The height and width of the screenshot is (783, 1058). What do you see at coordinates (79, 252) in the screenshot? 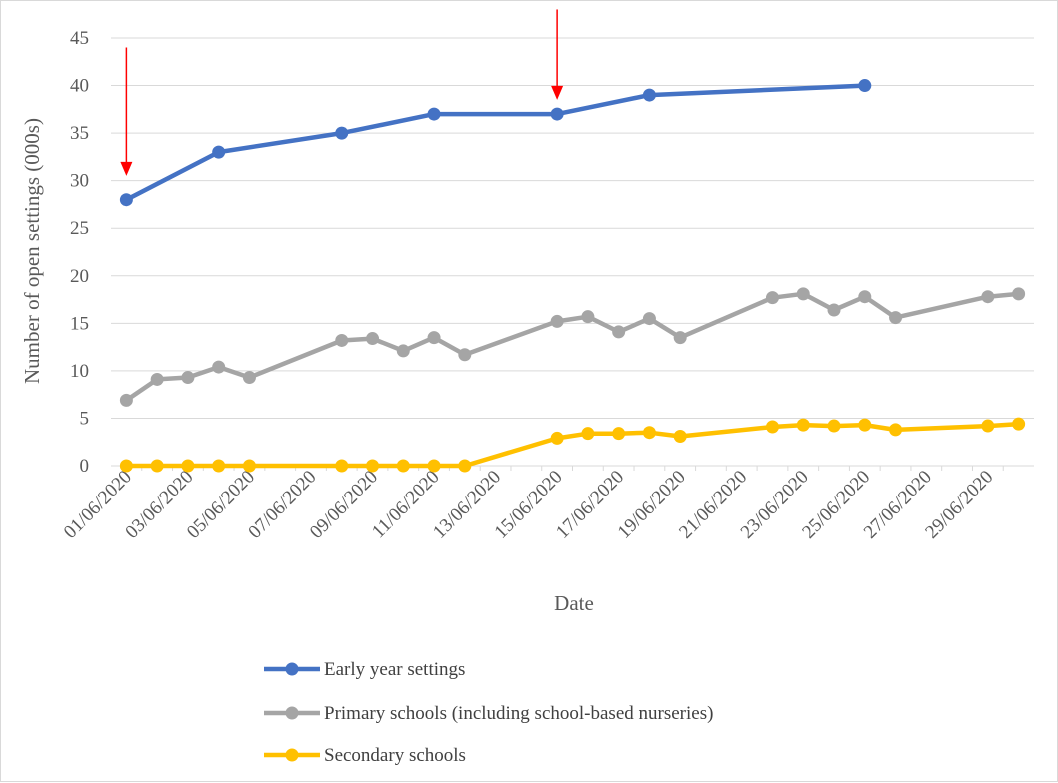
I see `y-axis-ticks: 0 5 10 15 20 25 30 35 40 45` at bounding box center [79, 252].